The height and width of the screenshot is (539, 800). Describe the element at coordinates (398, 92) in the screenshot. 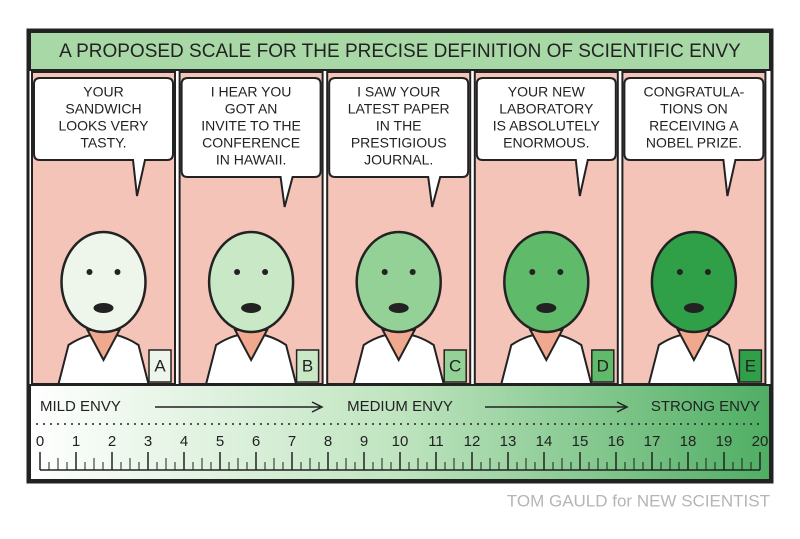

I see `speech-line: I SAW YOUR` at that location.